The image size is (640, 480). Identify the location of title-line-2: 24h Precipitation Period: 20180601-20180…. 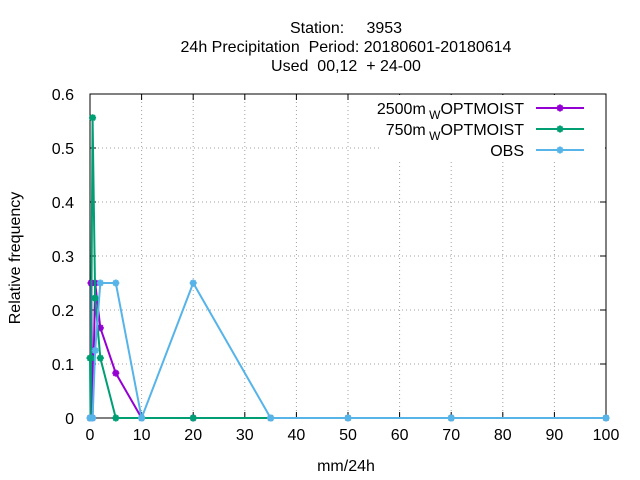
(346, 47).